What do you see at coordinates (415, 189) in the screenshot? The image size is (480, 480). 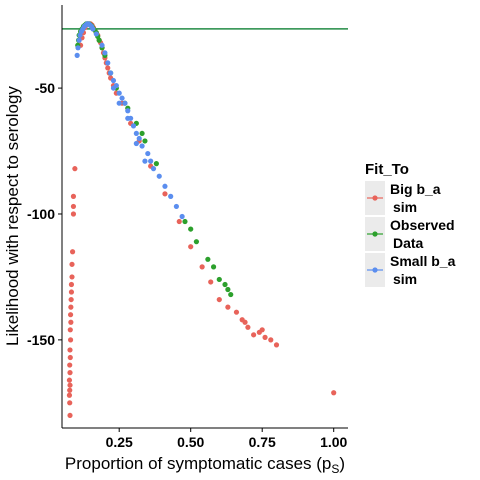 I see `legend-label: Big b_a` at bounding box center [415, 189].